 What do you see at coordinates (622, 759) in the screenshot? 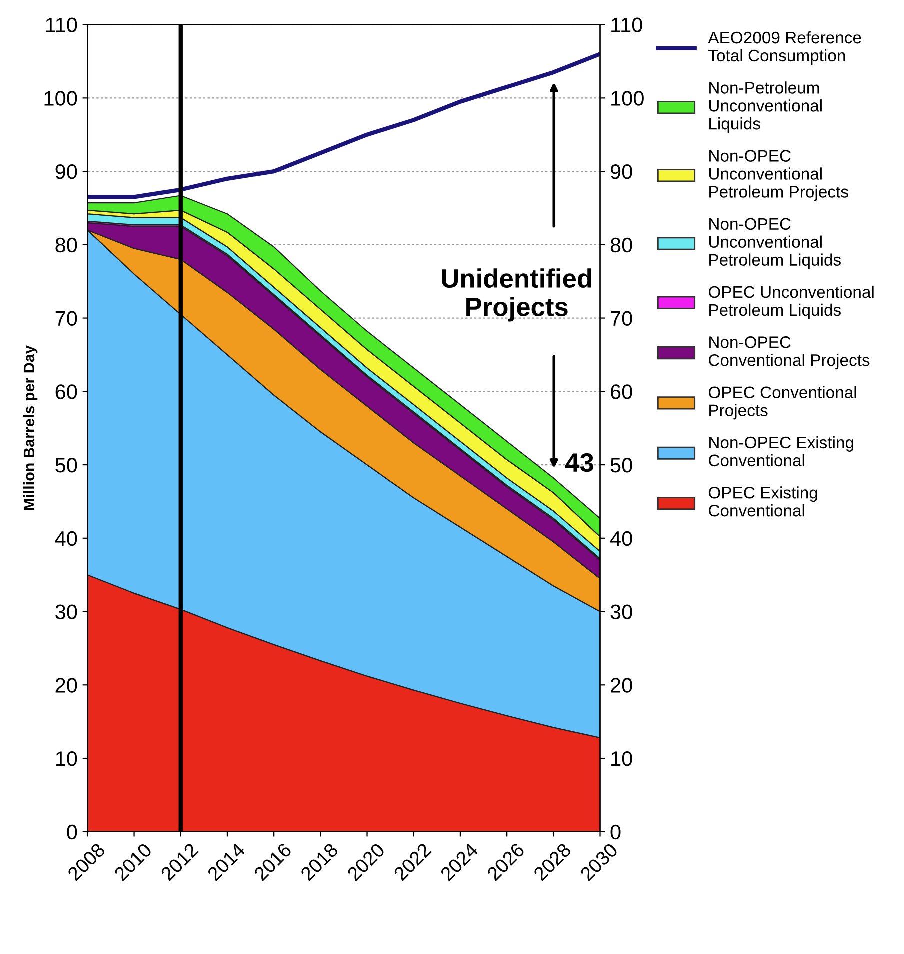
I see `y2-tick-label: 10` at bounding box center [622, 759].